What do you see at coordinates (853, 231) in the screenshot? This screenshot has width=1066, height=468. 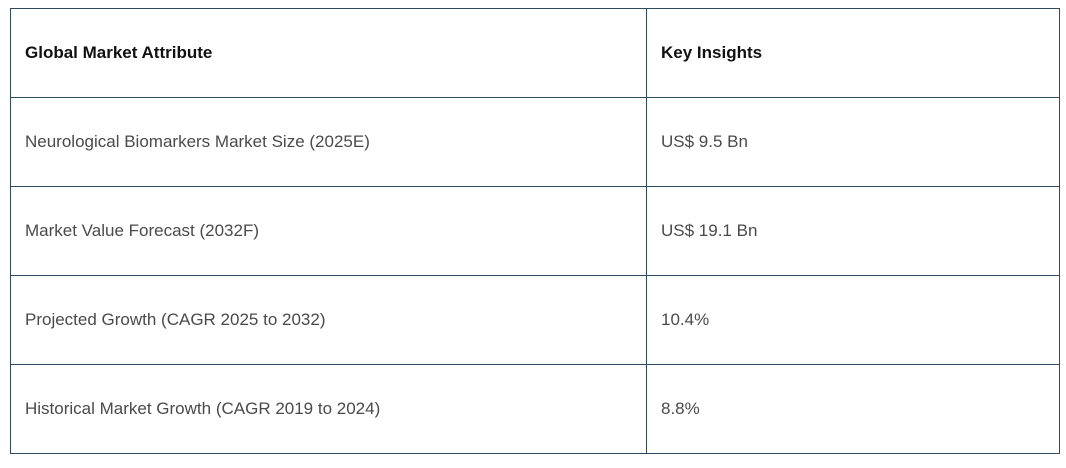 I see `insight-cell: US$ 19.1 Bn` at bounding box center [853, 231].